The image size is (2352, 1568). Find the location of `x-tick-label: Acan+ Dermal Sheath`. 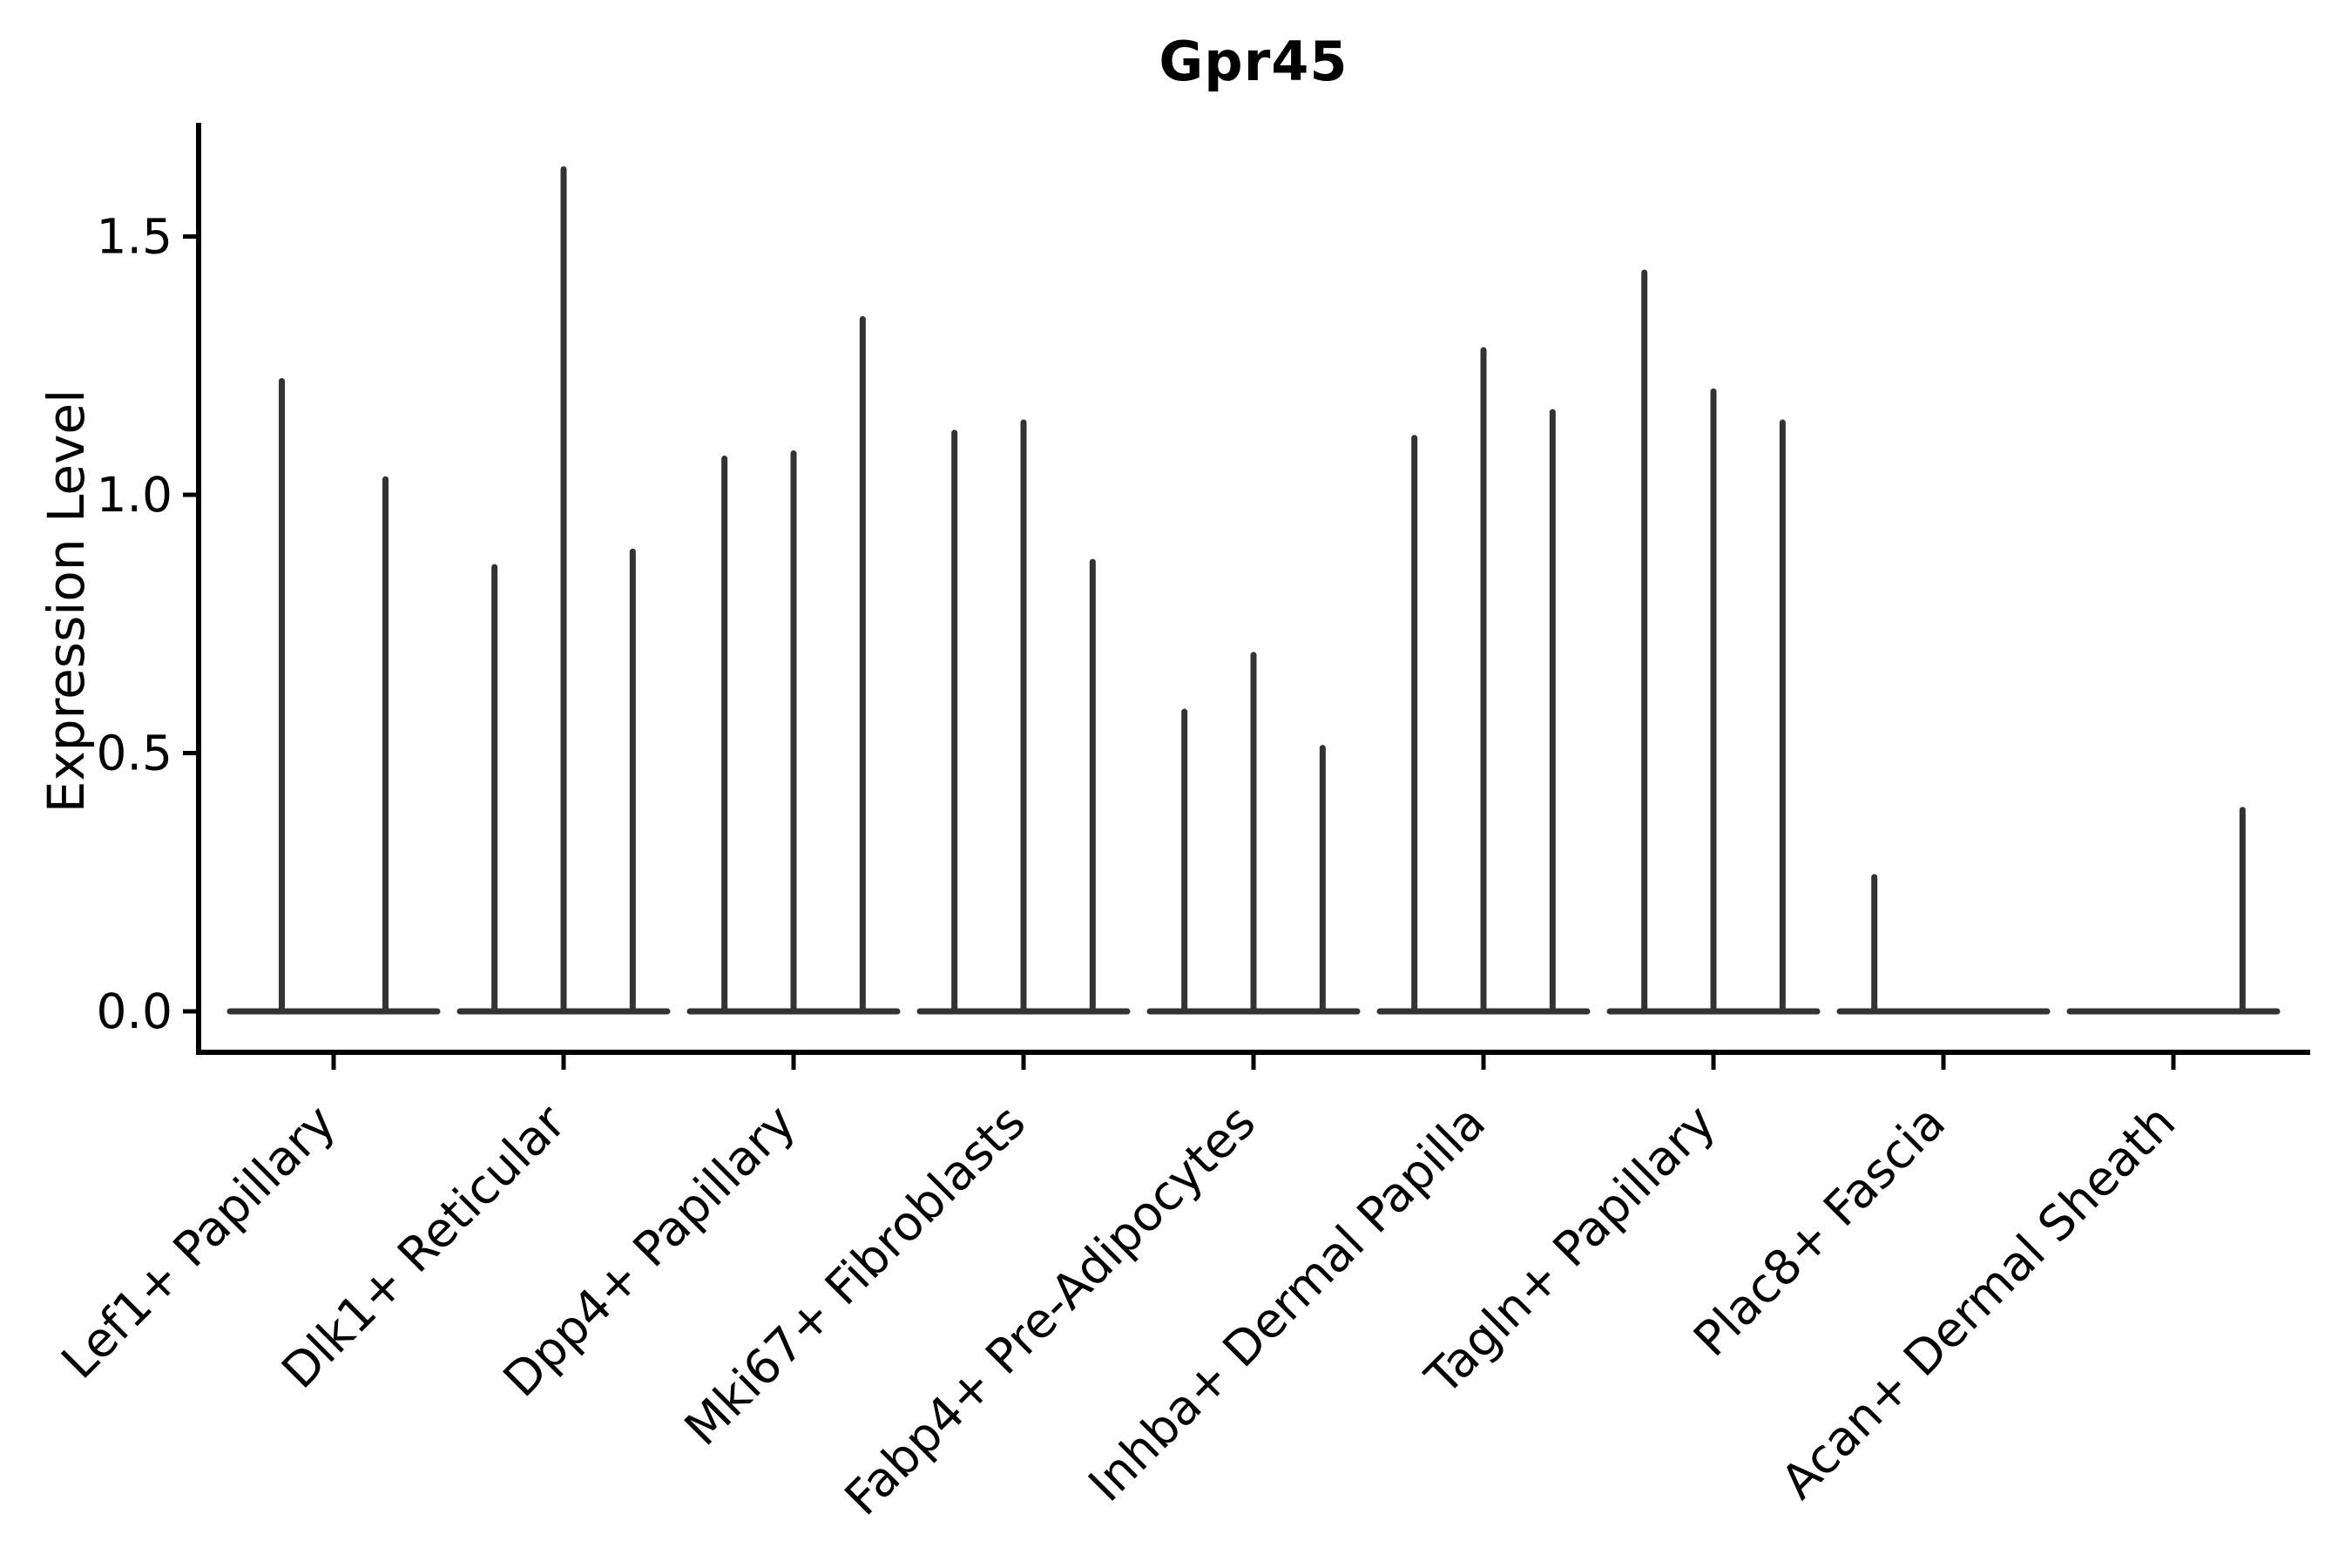

x-tick-label: Acan+ Dermal Sheath is located at coordinates (1978, 1302).